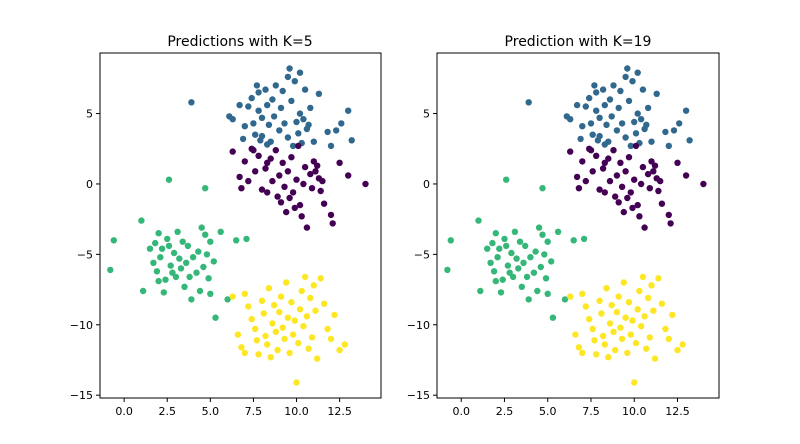  What do you see at coordinates (85, 254) in the screenshot?
I see `y-tick-label: −5` at bounding box center [85, 254].